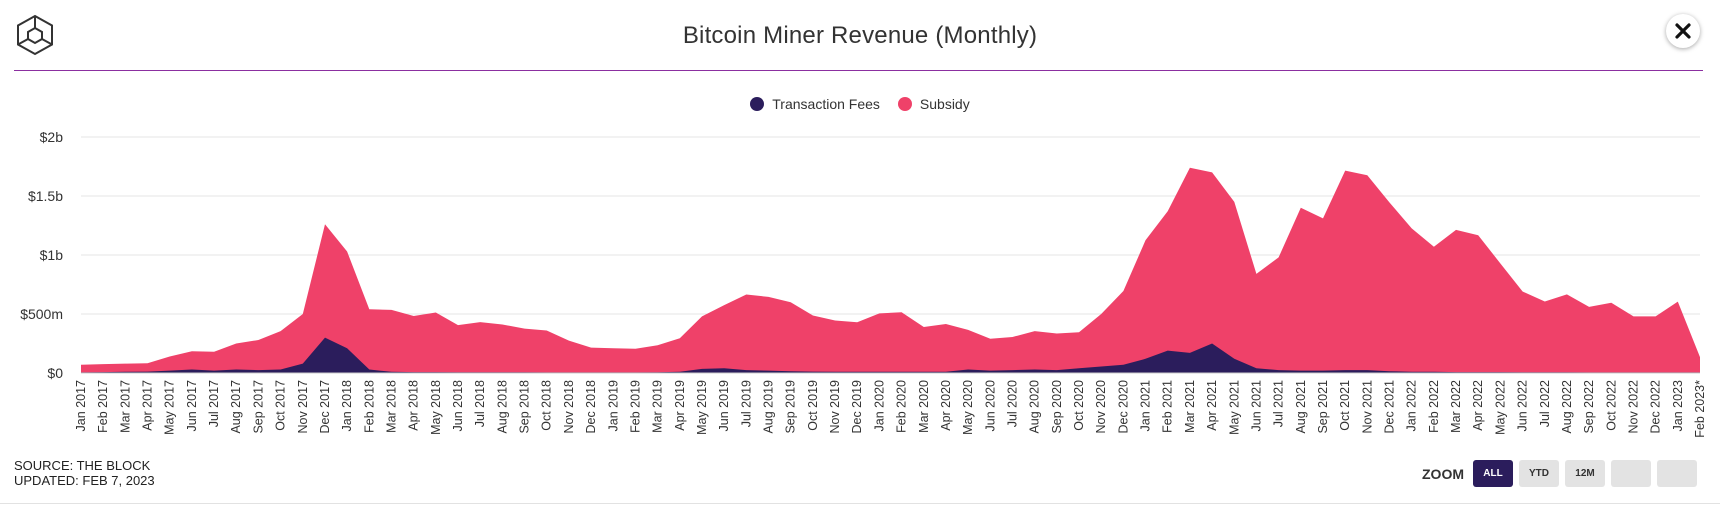 The width and height of the screenshot is (1720, 512). I want to click on source-label: SOURCE: THE BLOCK, so click(82, 465).